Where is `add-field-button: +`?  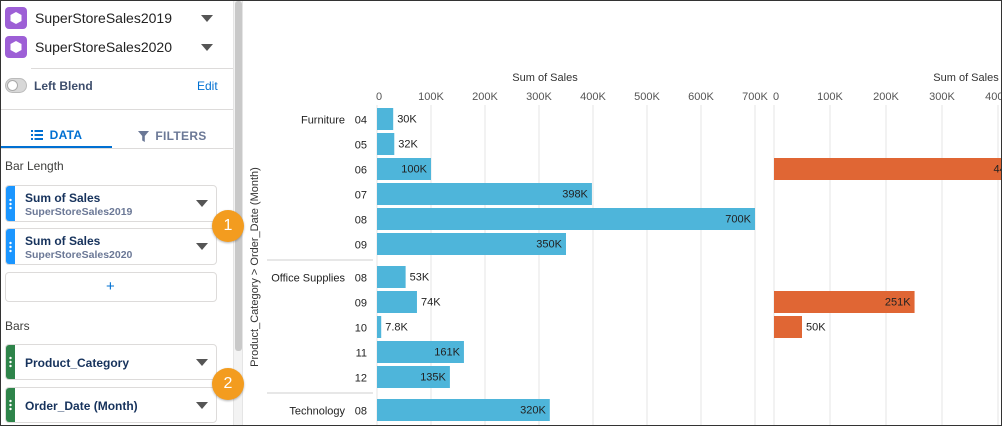
add-field-button: + is located at coordinates (111, 287).